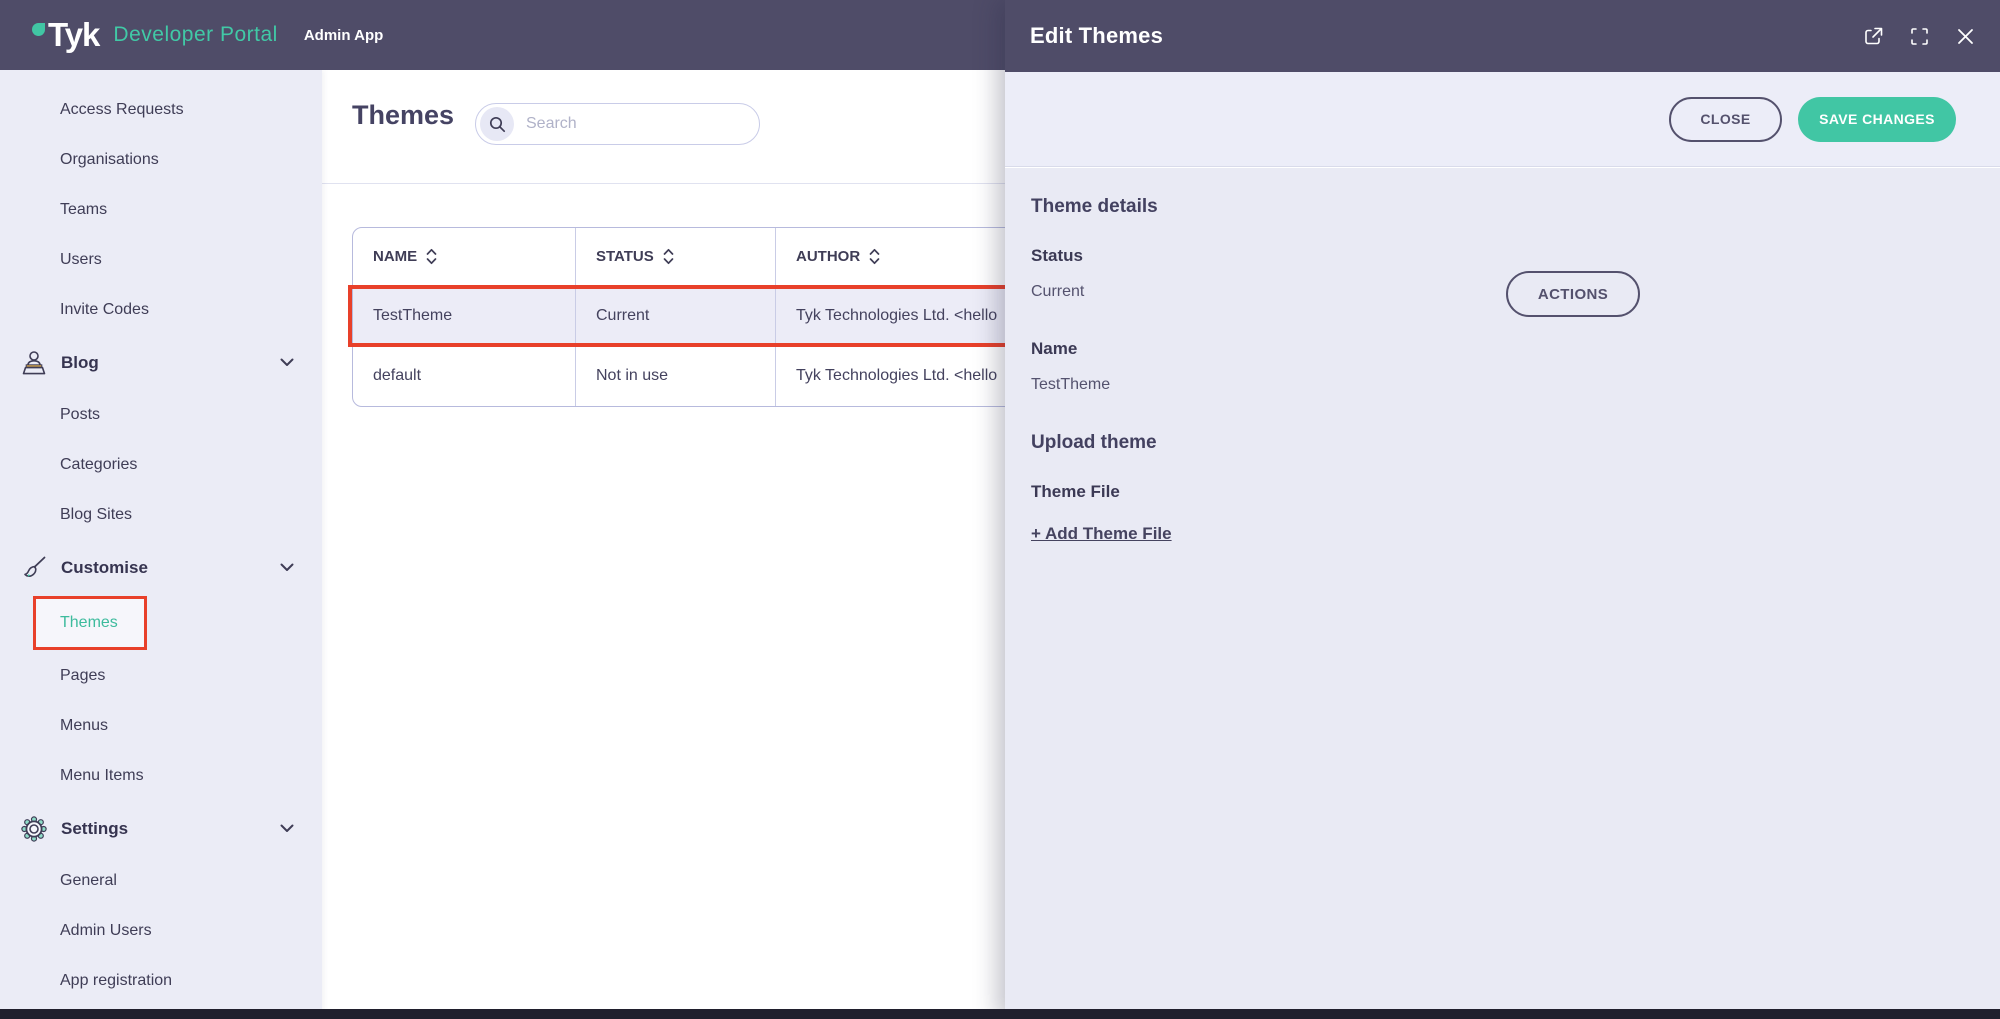 The height and width of the screenshot is (1019, 2000). What do you see at coordinates (34, 568) in the screenshot?
I see `paintbrush-icon` at bounding box center [34, 568].